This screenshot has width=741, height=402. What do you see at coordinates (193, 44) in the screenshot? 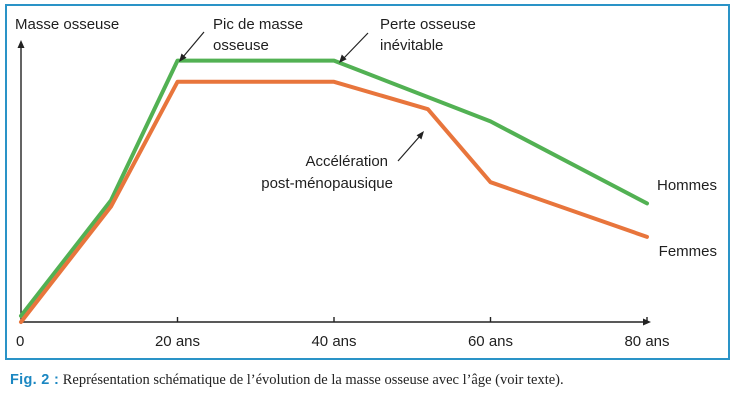
I see `annotation-pic-arrow` at bounding box center [193, 44].